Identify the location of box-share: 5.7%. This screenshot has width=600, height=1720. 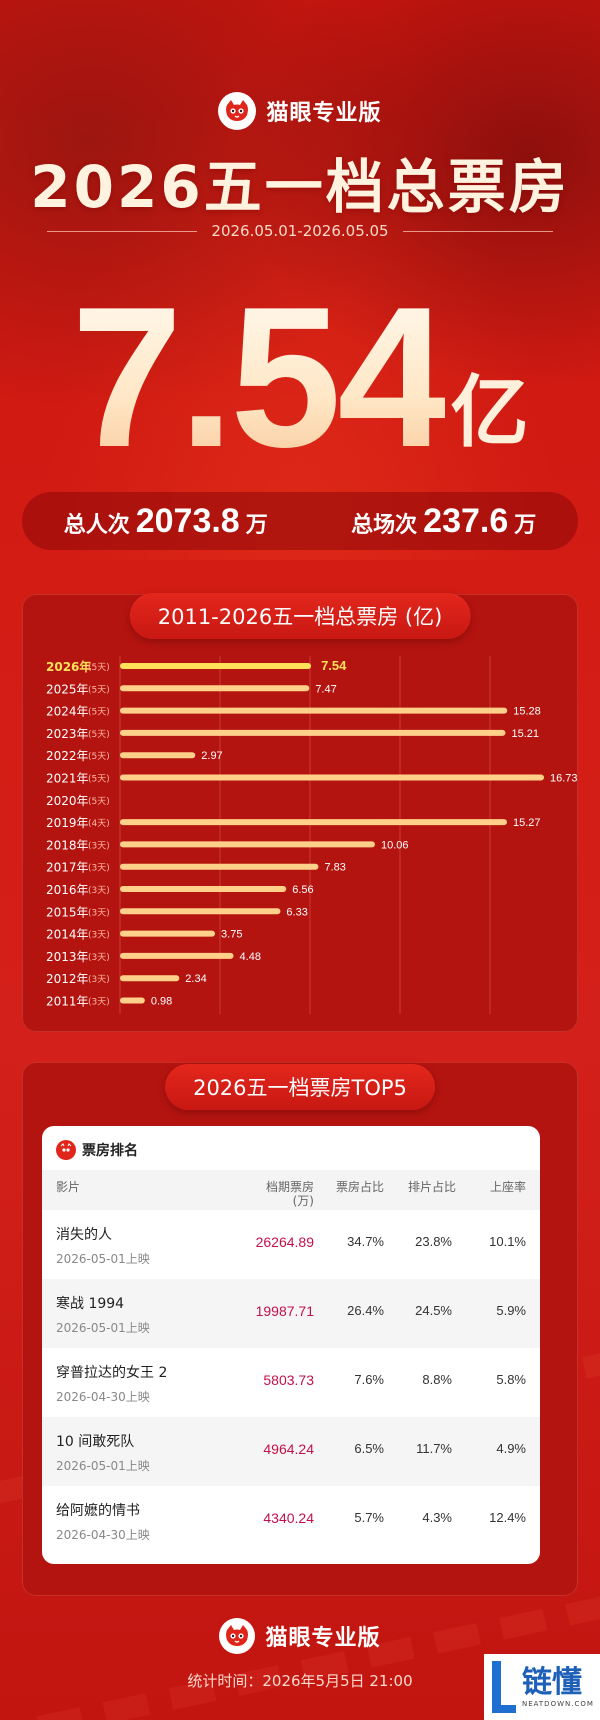
(369, 1517).